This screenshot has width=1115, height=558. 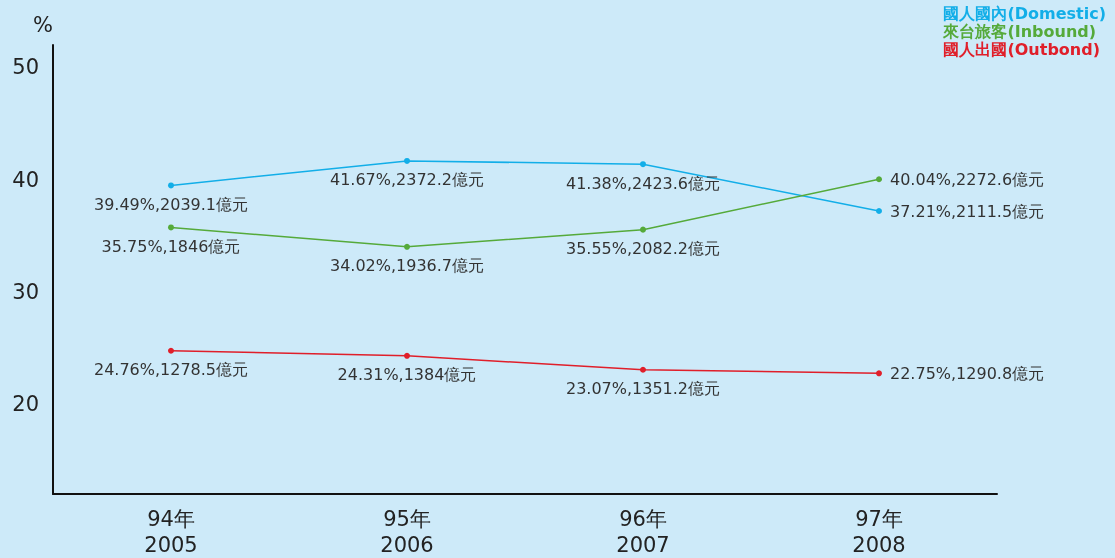 I want to click on data-label: 24.31%,1384億元, so click(x=407, y=375).